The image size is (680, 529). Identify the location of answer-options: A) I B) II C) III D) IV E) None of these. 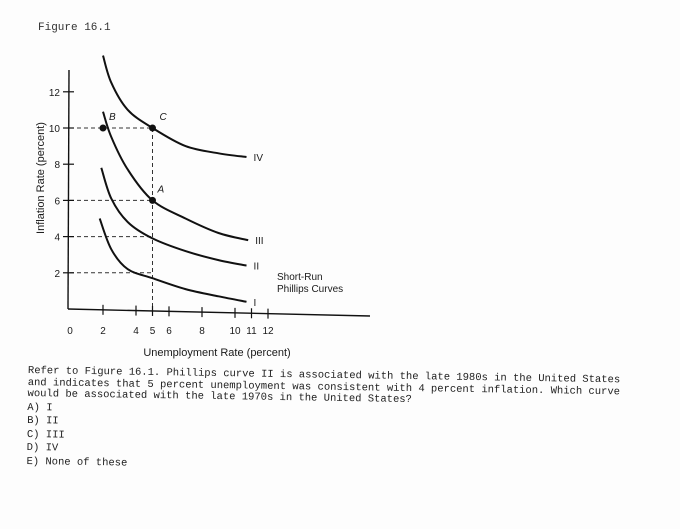
(332, 440).